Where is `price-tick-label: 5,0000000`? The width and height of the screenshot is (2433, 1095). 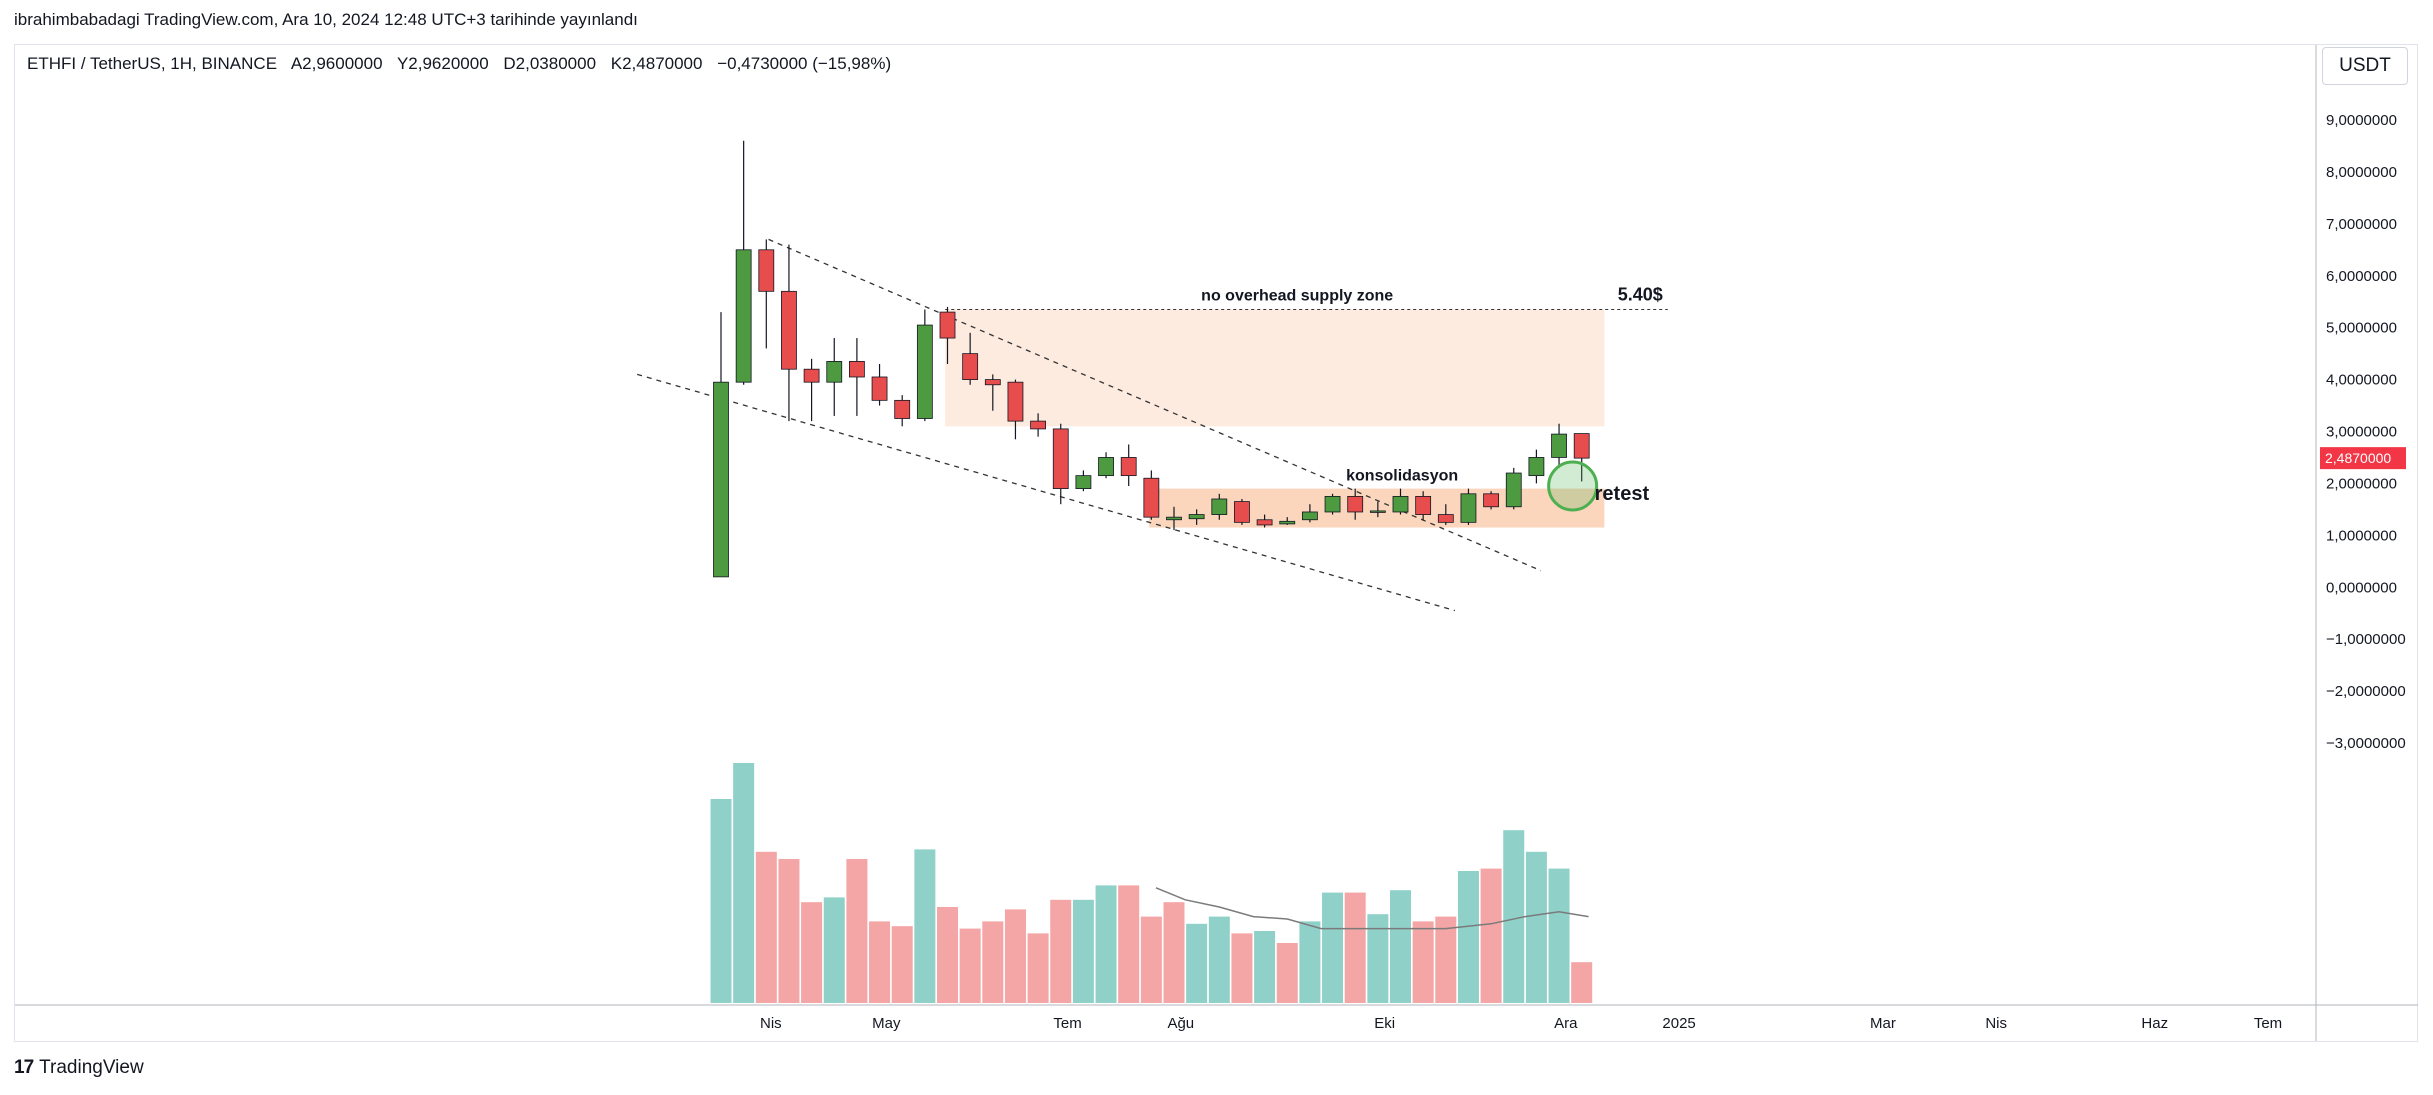
price-tick-label: 5,0000000 is located at coordinates (2361, 328).